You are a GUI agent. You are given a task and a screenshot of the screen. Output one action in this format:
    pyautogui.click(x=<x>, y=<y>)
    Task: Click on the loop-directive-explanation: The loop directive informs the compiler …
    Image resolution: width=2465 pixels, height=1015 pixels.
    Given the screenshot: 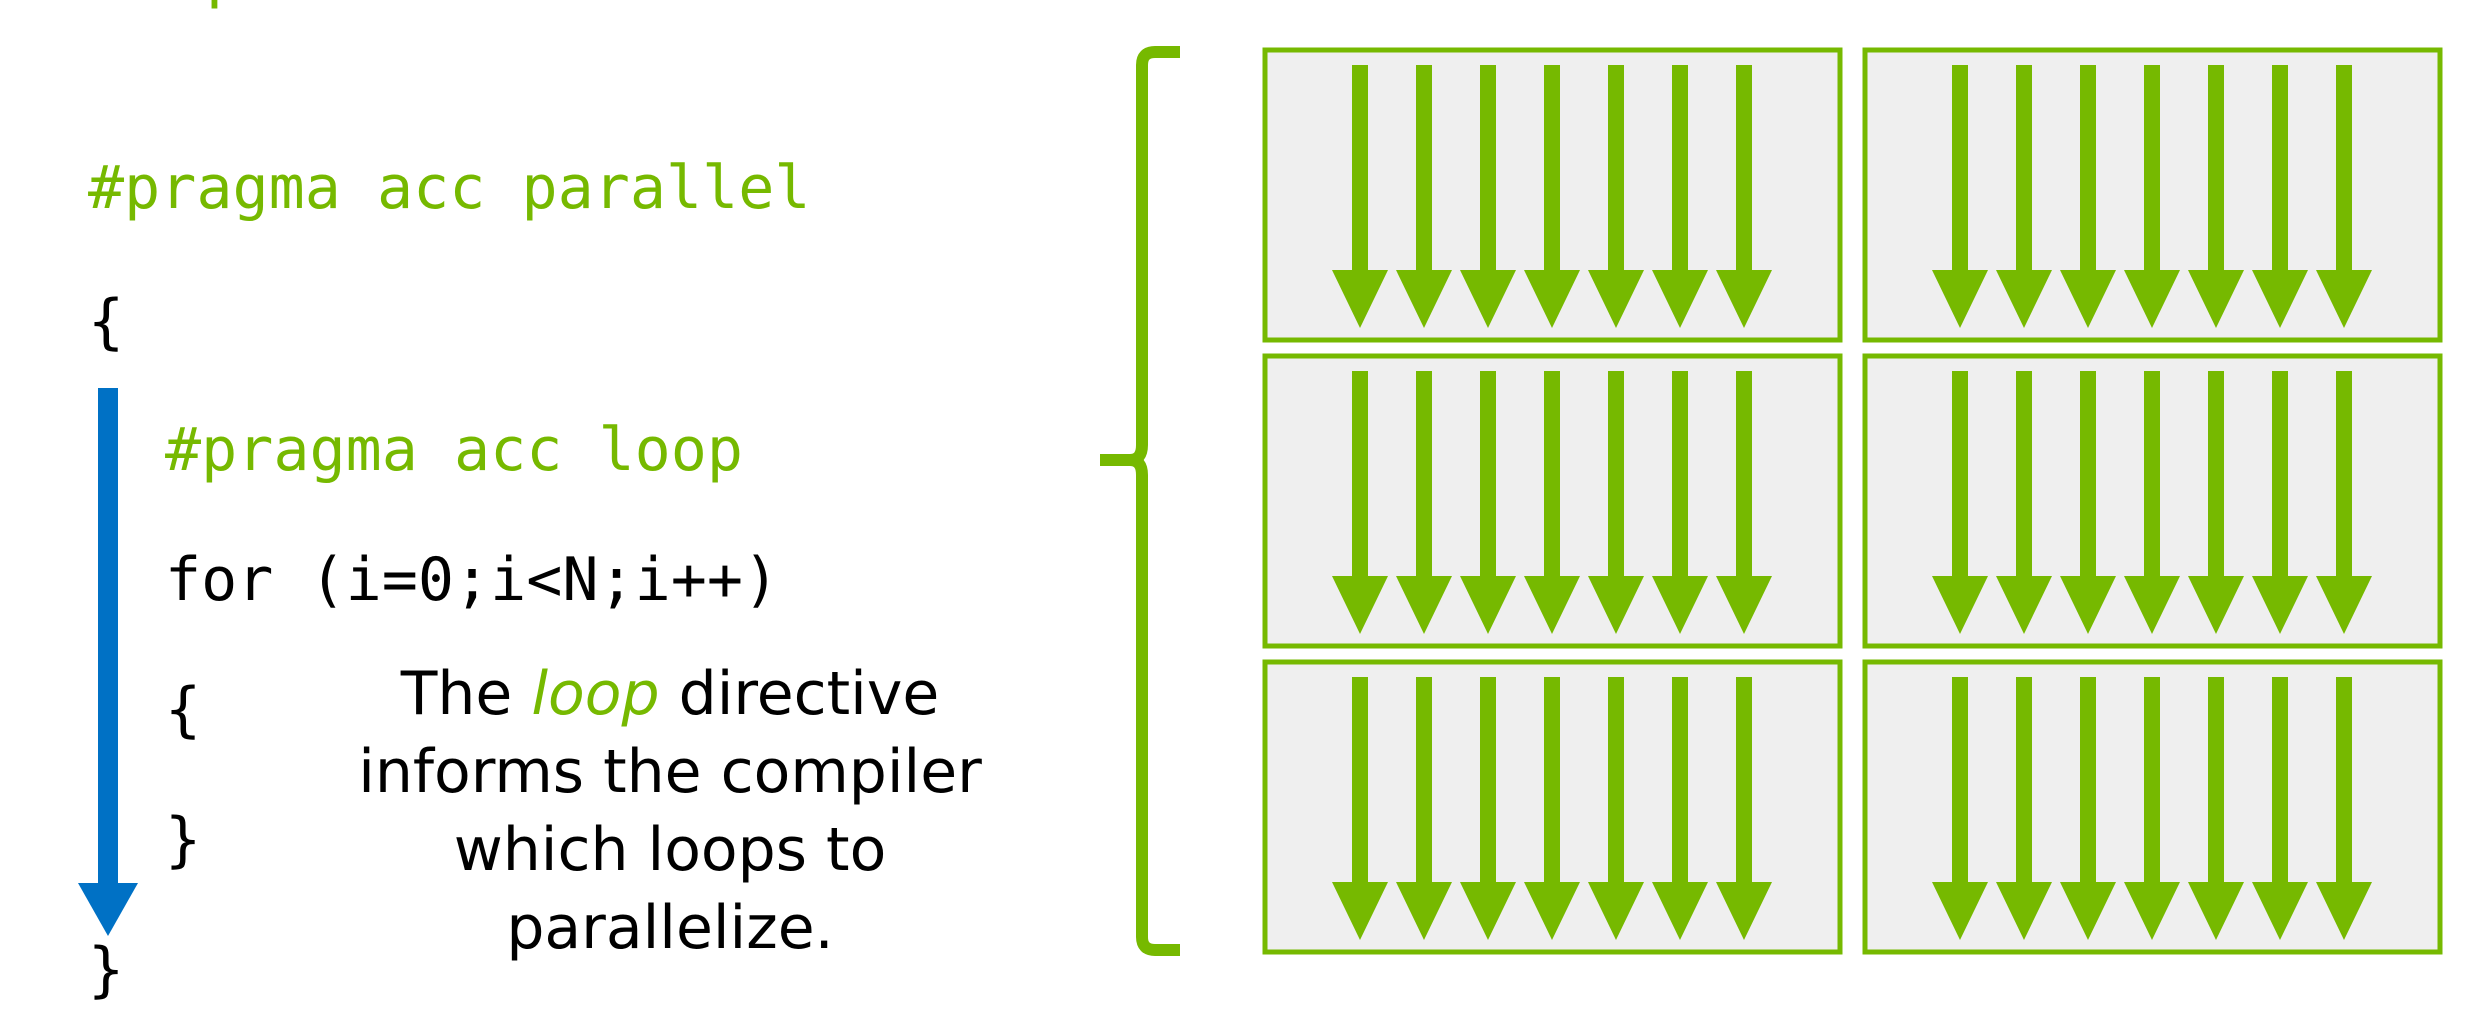 What is the action you would take?
    pyautogui.click(x=670, y=811)
    